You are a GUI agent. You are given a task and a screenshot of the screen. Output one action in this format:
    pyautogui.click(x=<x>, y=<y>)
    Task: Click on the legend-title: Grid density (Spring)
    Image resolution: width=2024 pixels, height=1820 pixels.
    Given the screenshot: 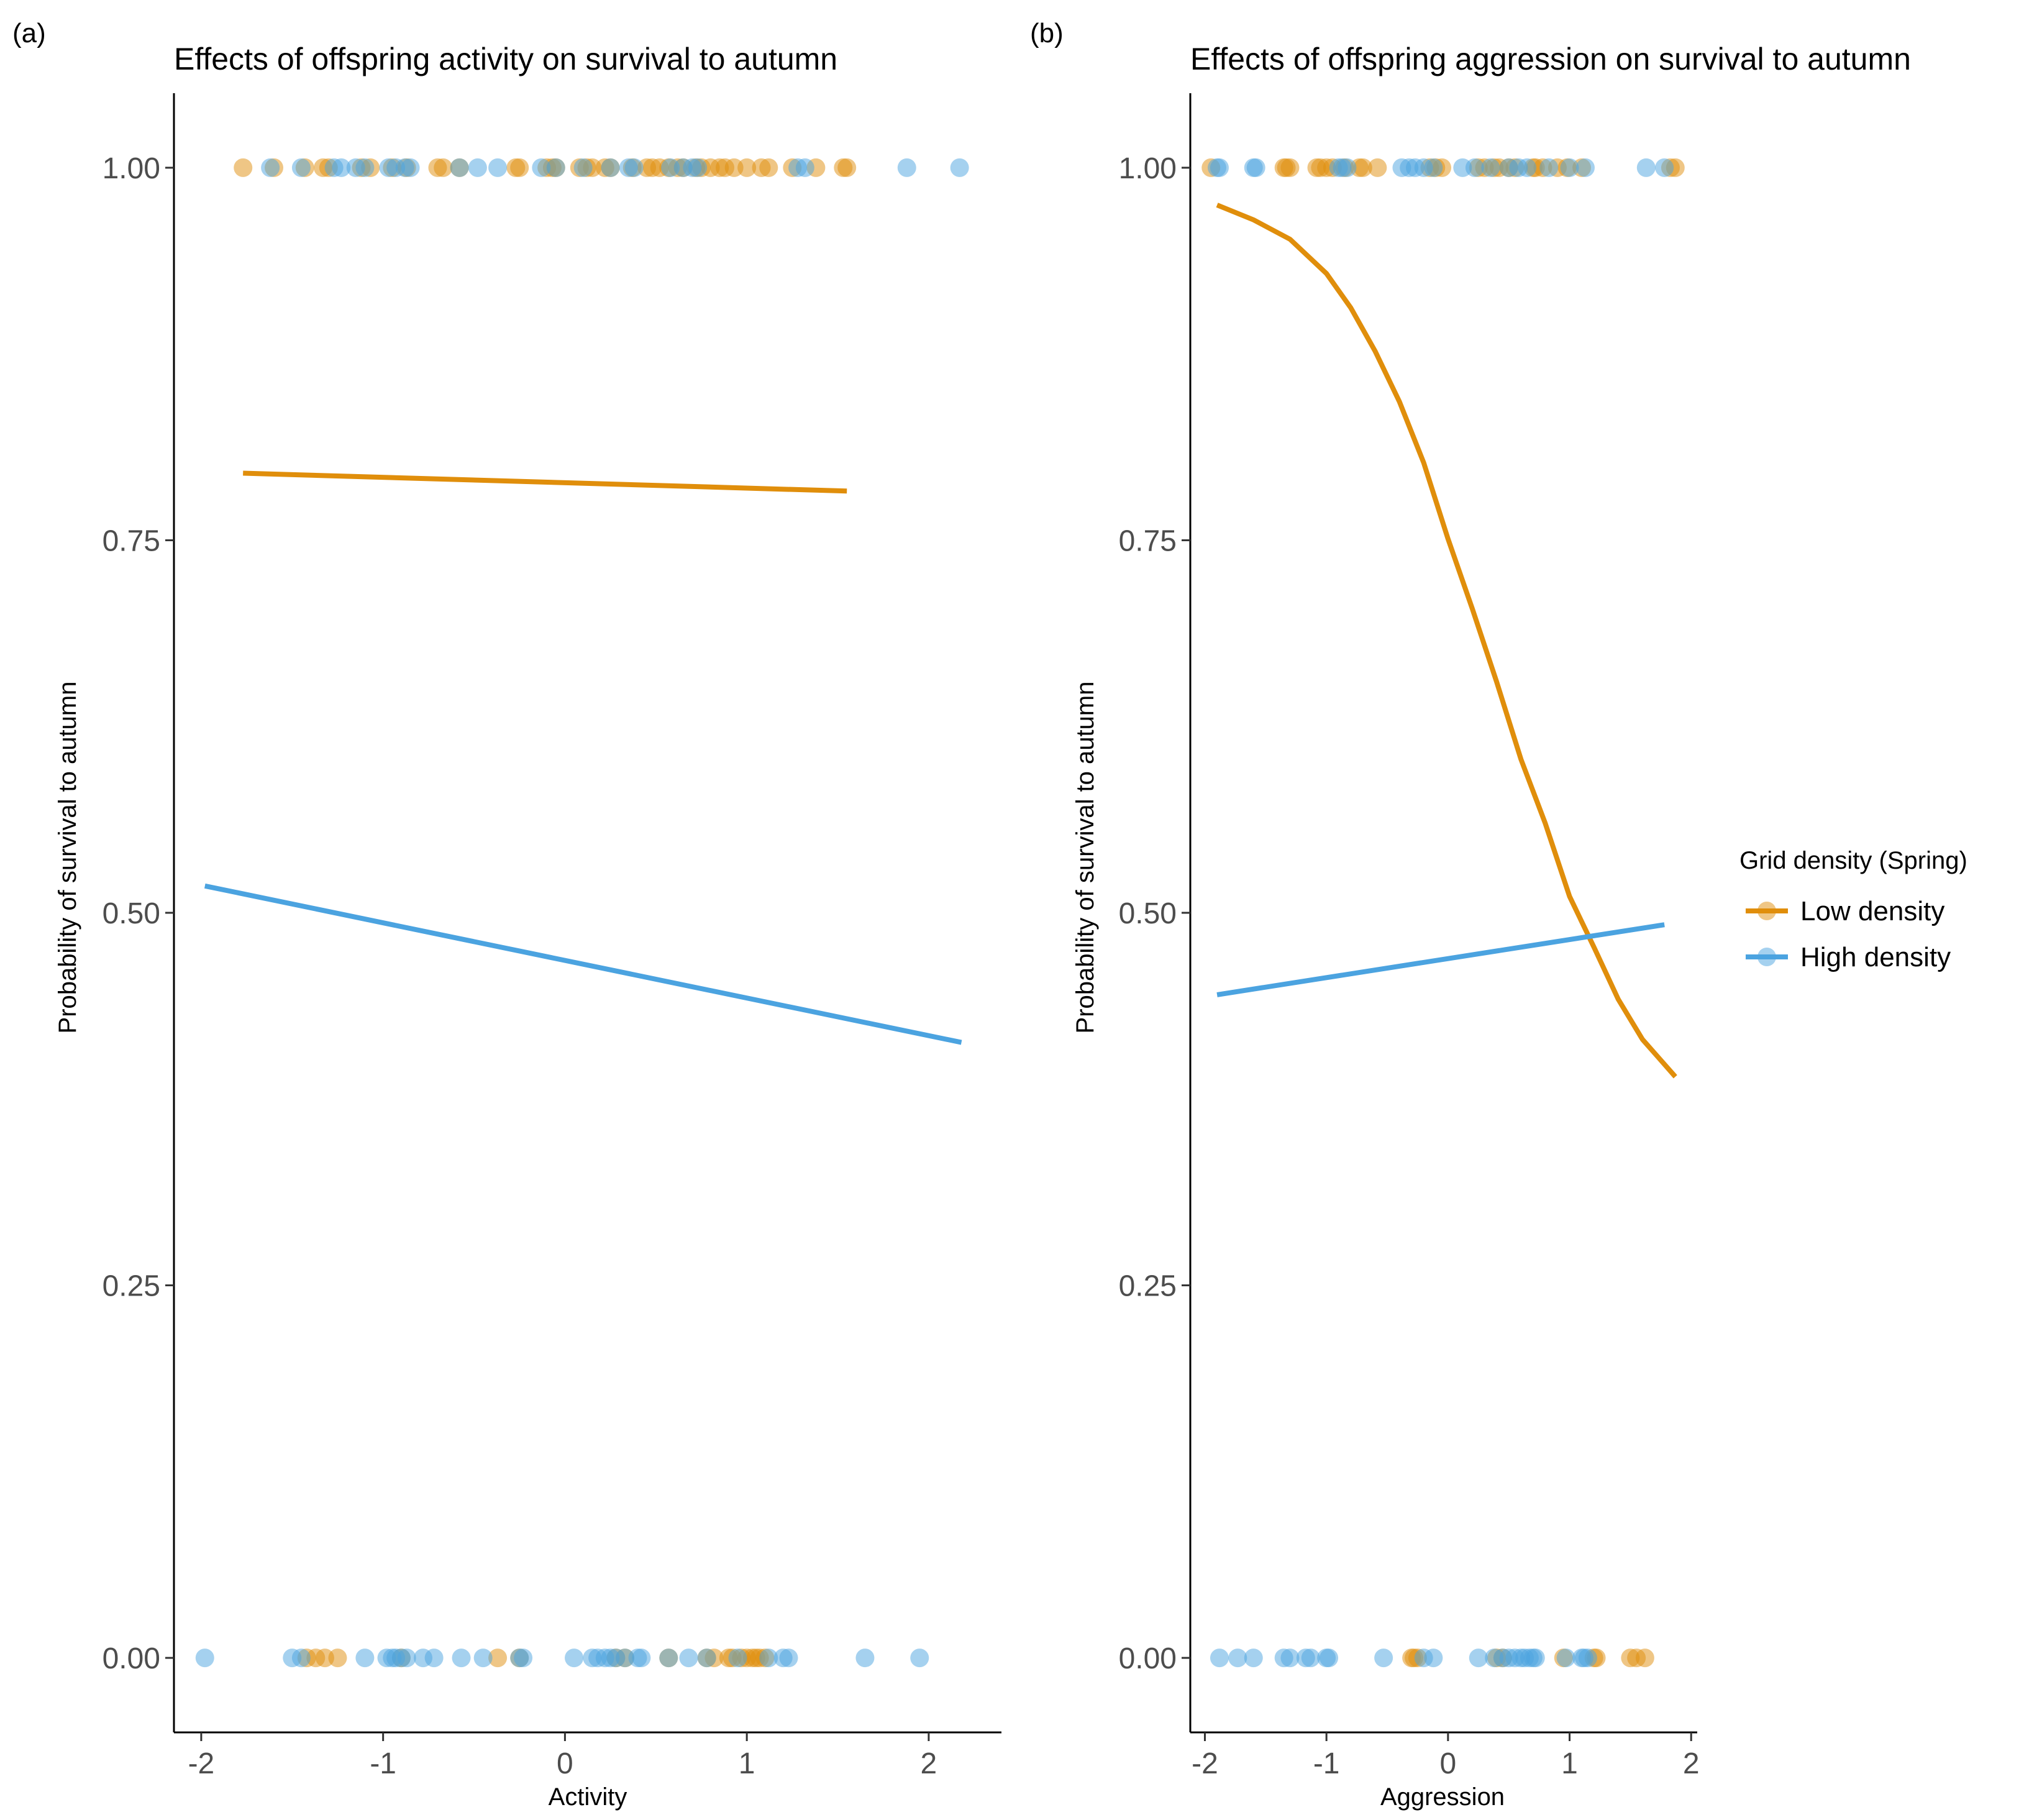 What is the action you would take?
    pyautogui.click(x=1853, y=860)
    